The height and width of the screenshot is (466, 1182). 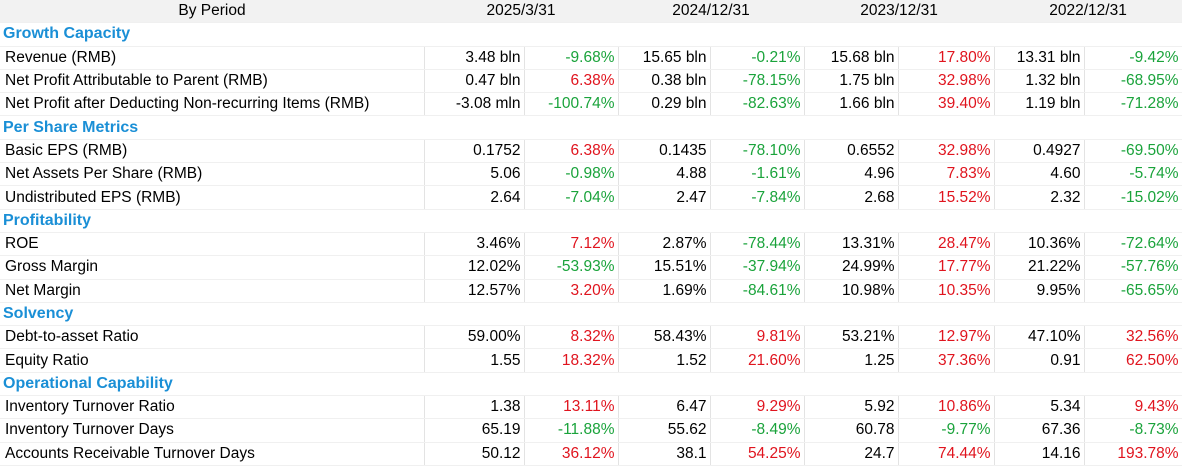 What do you see at coordinates (664, 244) in the screenshot?
I see `metric-value: 2.87%` at bounding box center [664, 244].